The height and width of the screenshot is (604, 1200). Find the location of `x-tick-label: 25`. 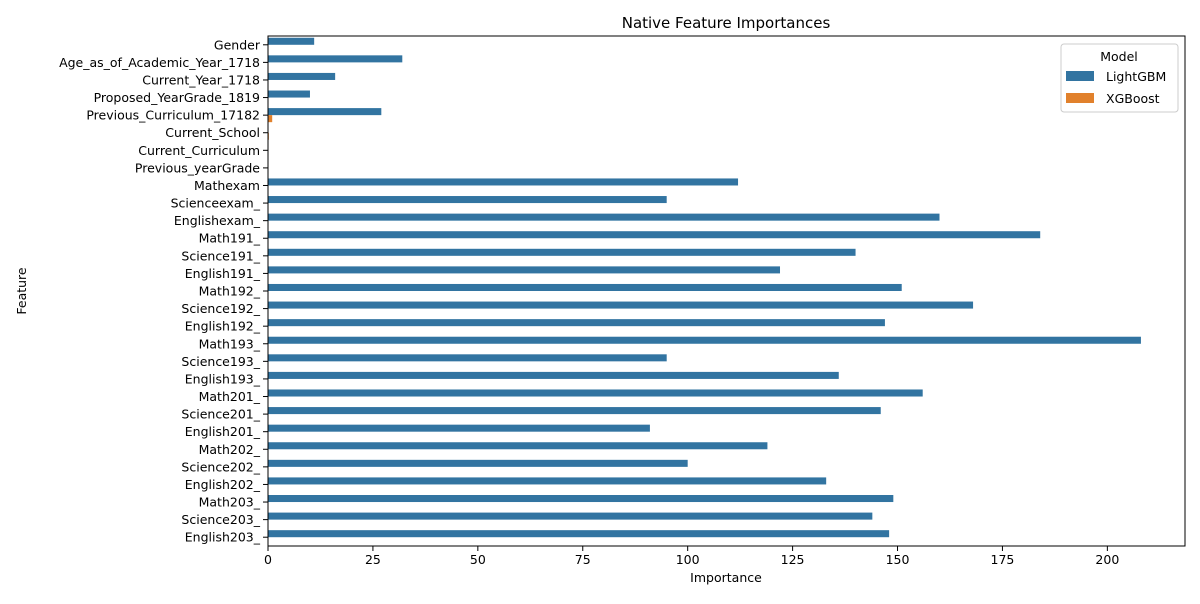

x-tick-label: 25 is located at coordinates (373, 559).